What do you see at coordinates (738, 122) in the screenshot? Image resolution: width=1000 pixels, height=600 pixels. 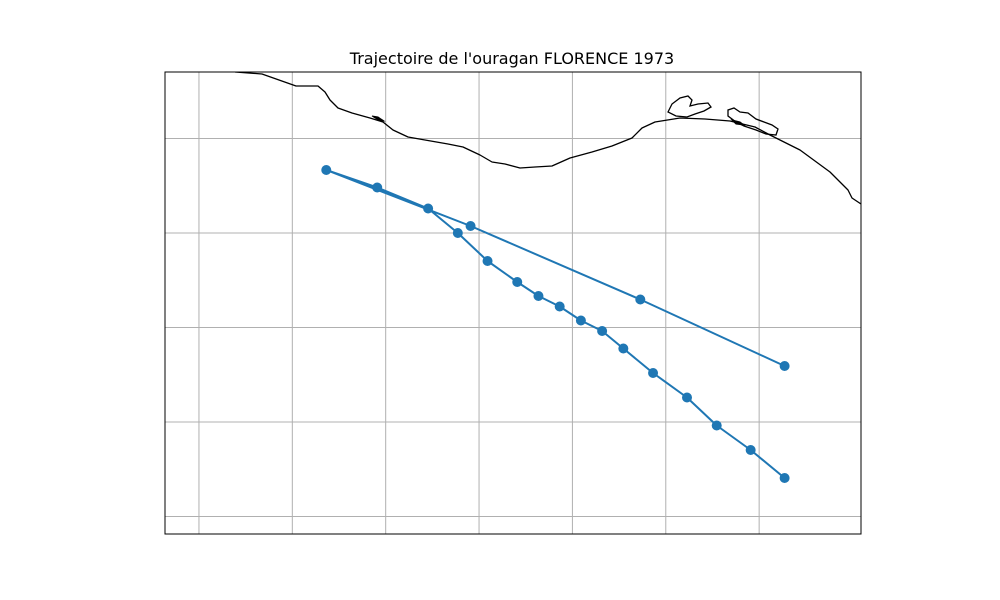 I see `coastline-lagoon-inlet` at bounding box center [738, 122].